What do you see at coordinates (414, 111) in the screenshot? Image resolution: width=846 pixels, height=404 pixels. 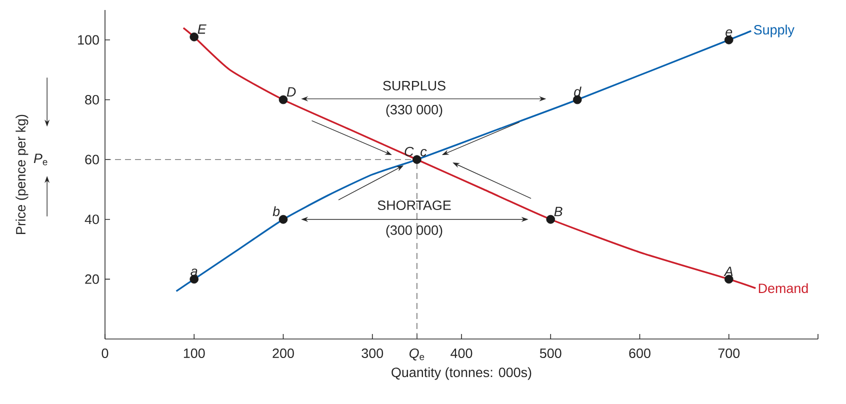 I see `annotation: (330 000)` at bounding box center [414, 111].